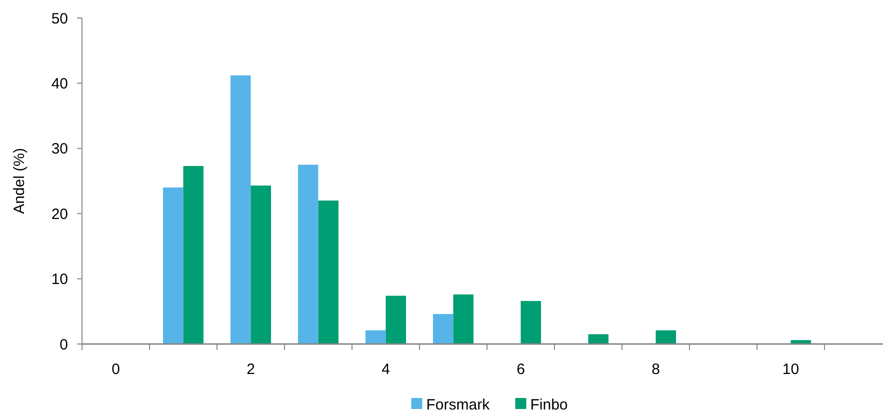  I want to click on x-tick-label: 0, so click(116, 369).